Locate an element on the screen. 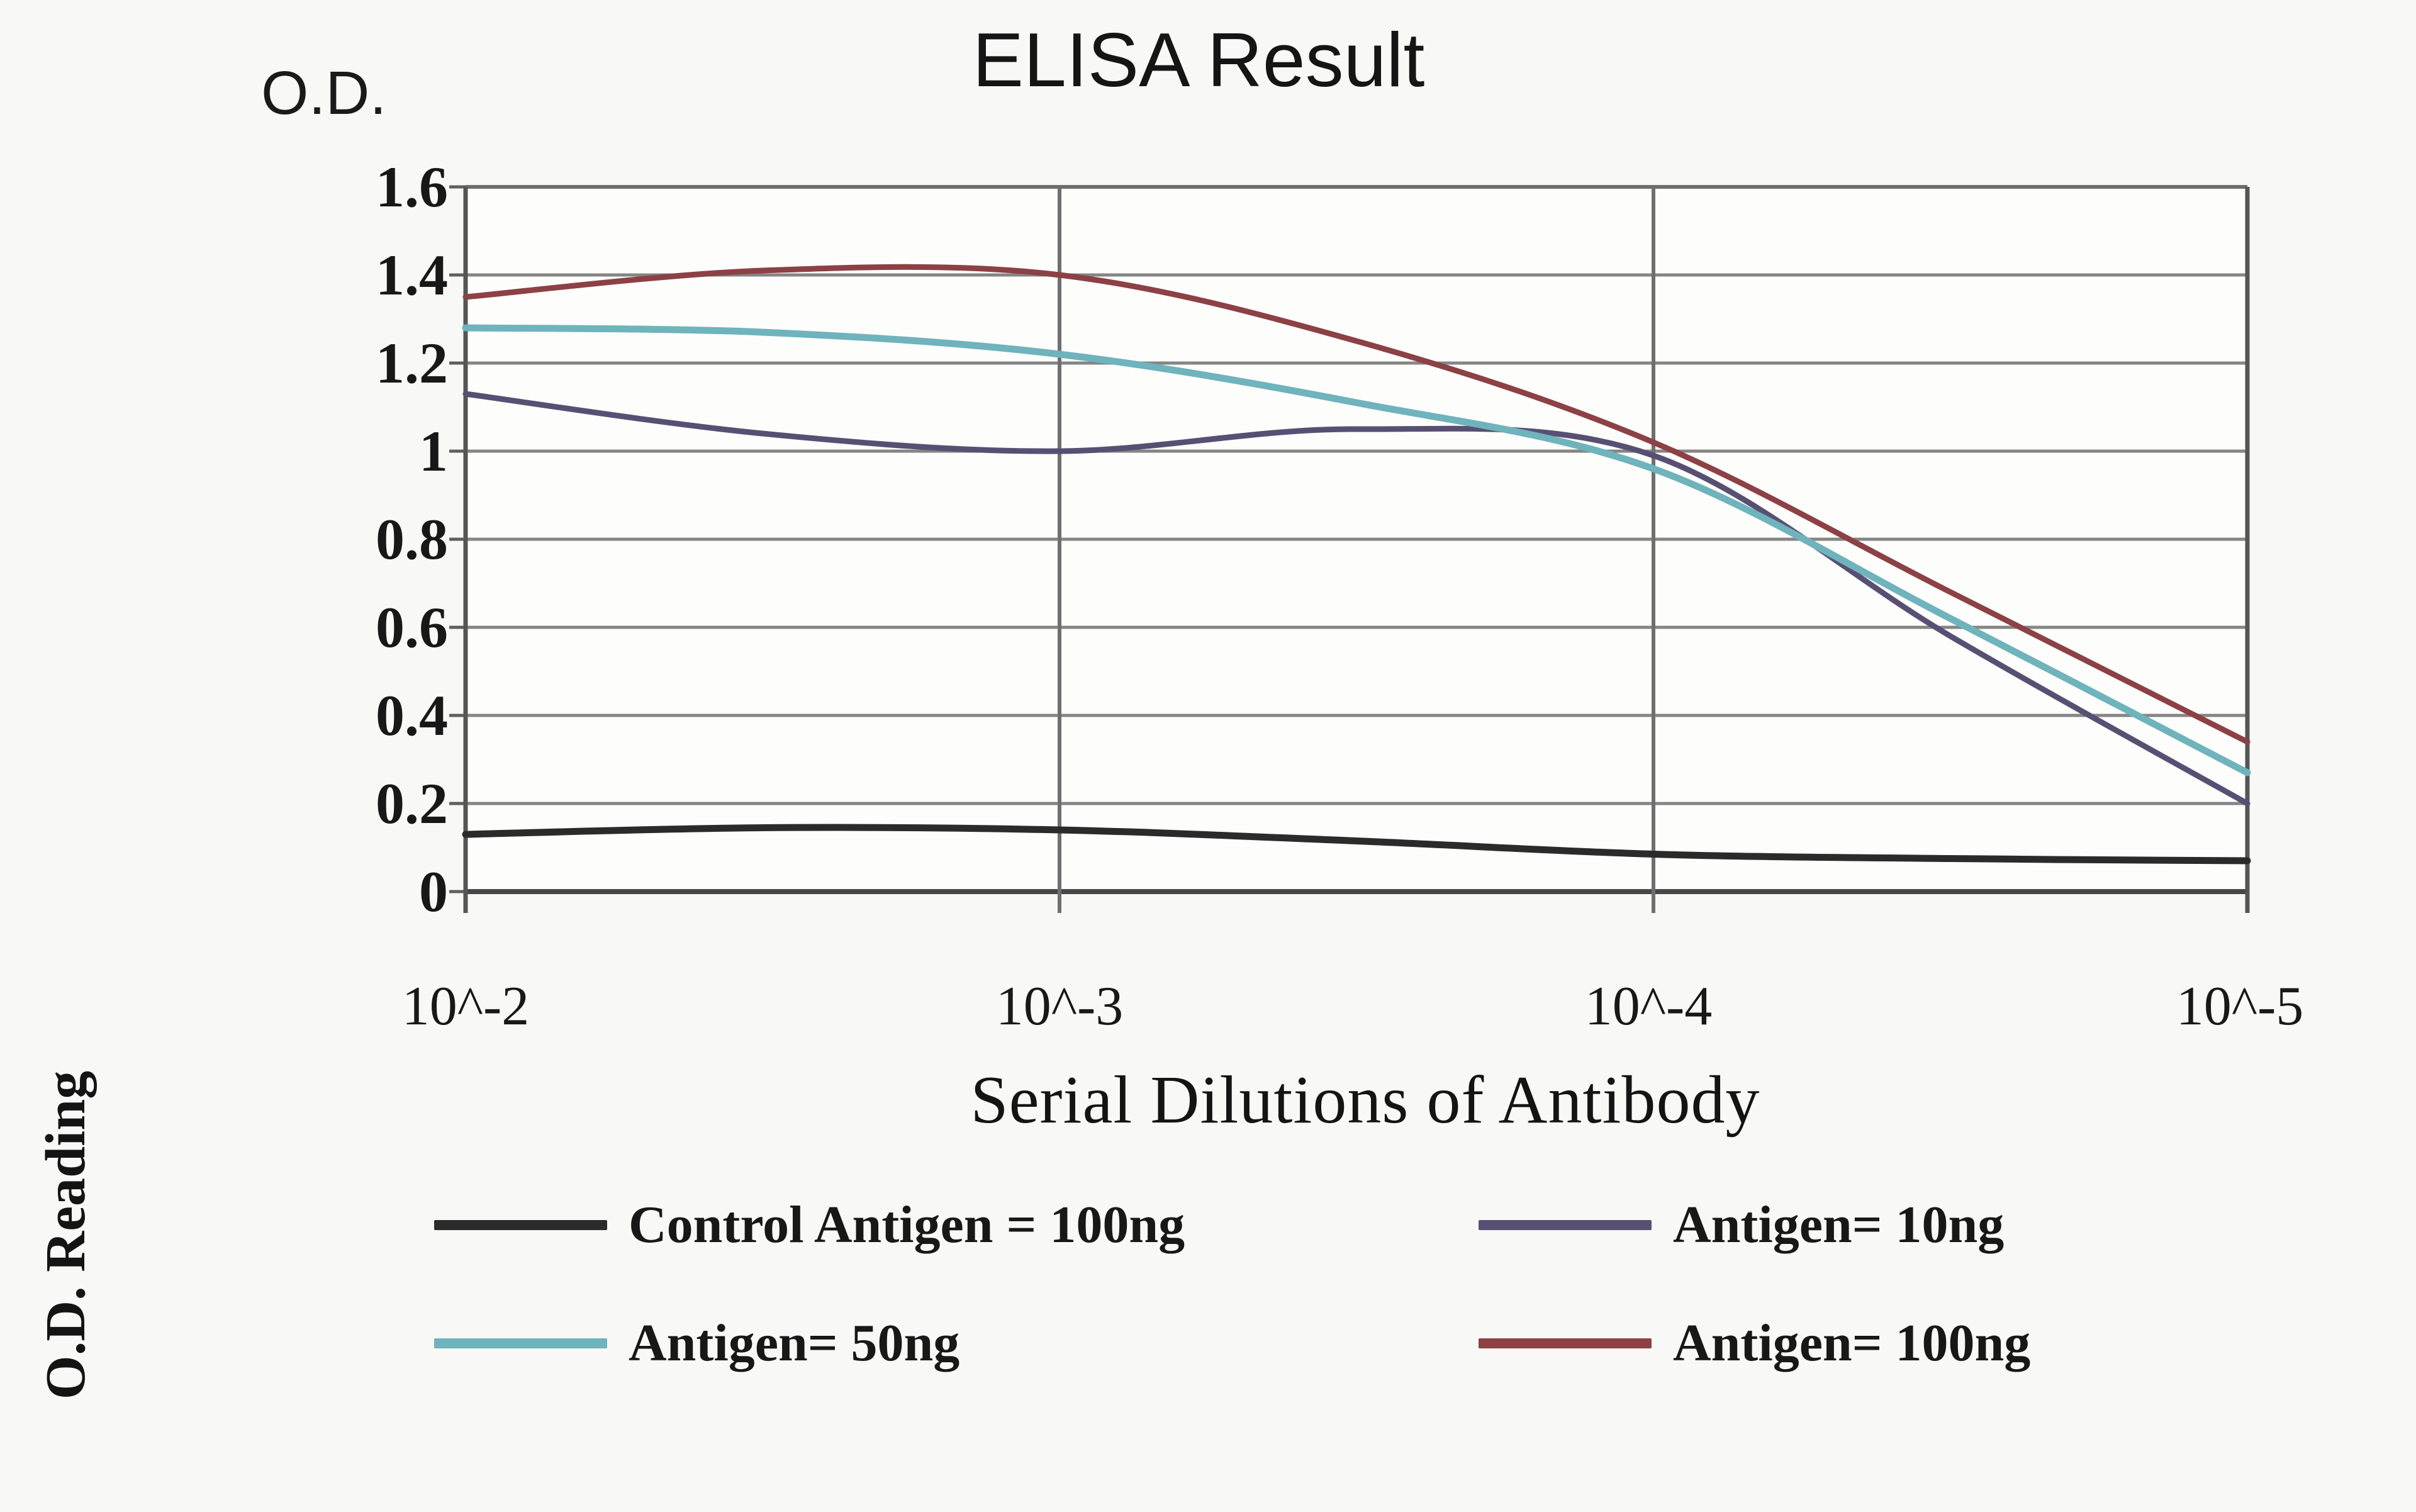 The height and width of the screenshot is (1512, 2416). y-tick-label: 1.4 is located at coordinates (412, 275).